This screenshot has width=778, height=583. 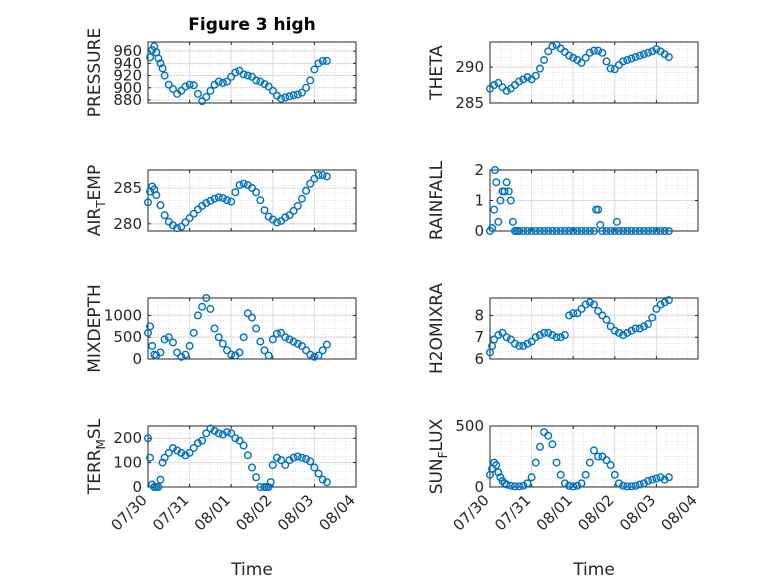 What do you see at coordinates (637, 512) in the screenshot?
I see `x-tick-label: 08/03` at bounding box center [637, 512].